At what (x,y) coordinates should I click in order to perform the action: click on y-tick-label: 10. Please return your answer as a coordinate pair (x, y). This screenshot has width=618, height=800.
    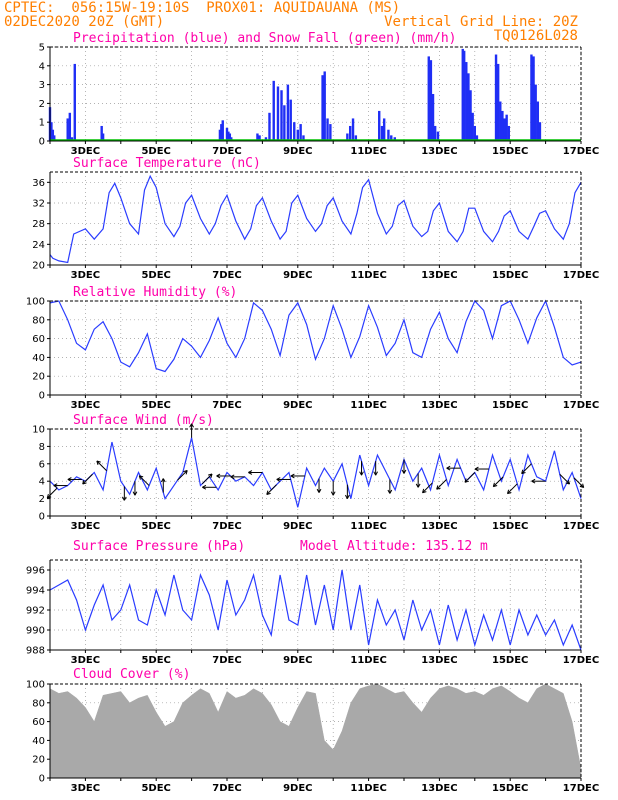
    Looking at the image, I should click on (38, 430).